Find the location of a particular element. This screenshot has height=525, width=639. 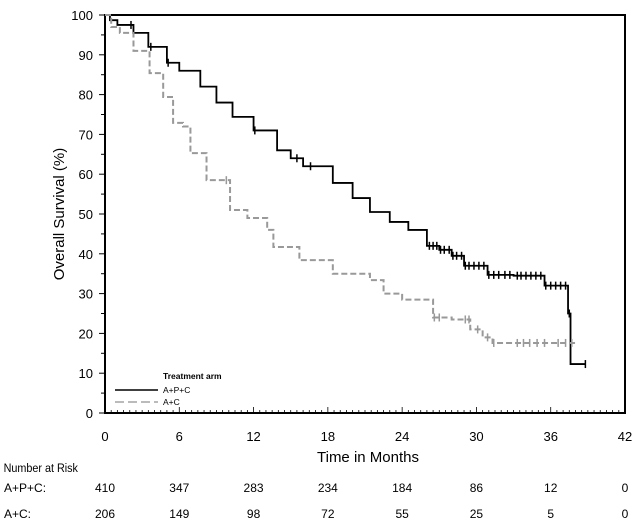

risk-value: 98 is located at coordinates (254, 514).